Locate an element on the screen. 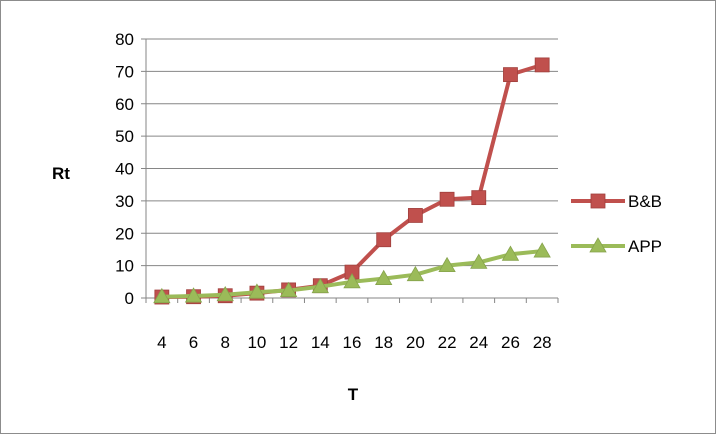 The image size is (717, 435). series-app is located at coordinates (352, 273).